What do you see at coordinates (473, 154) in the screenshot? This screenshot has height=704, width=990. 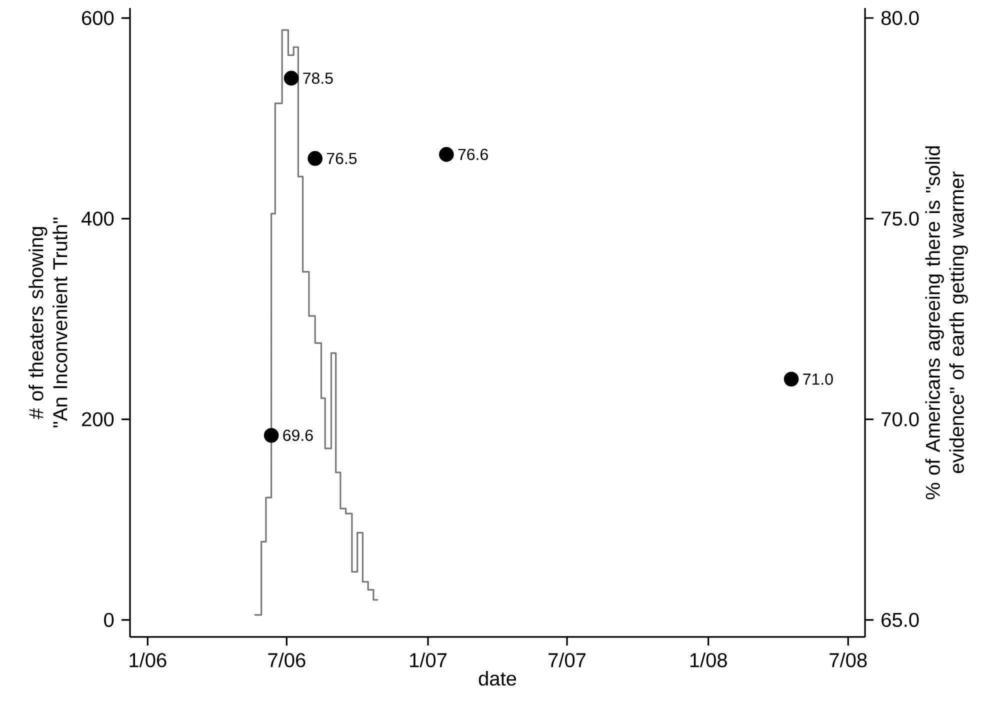 I see `data-label: 76.6` at bounding box center [473, 154].